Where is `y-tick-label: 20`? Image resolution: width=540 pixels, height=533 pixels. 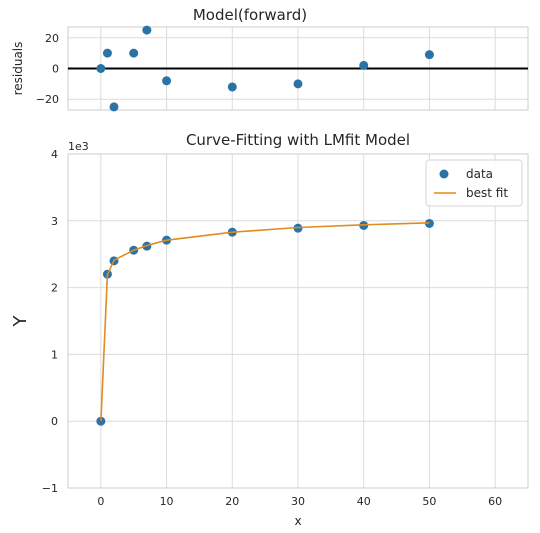 y-tick-label: 20 is located at coordinates (52, 38).